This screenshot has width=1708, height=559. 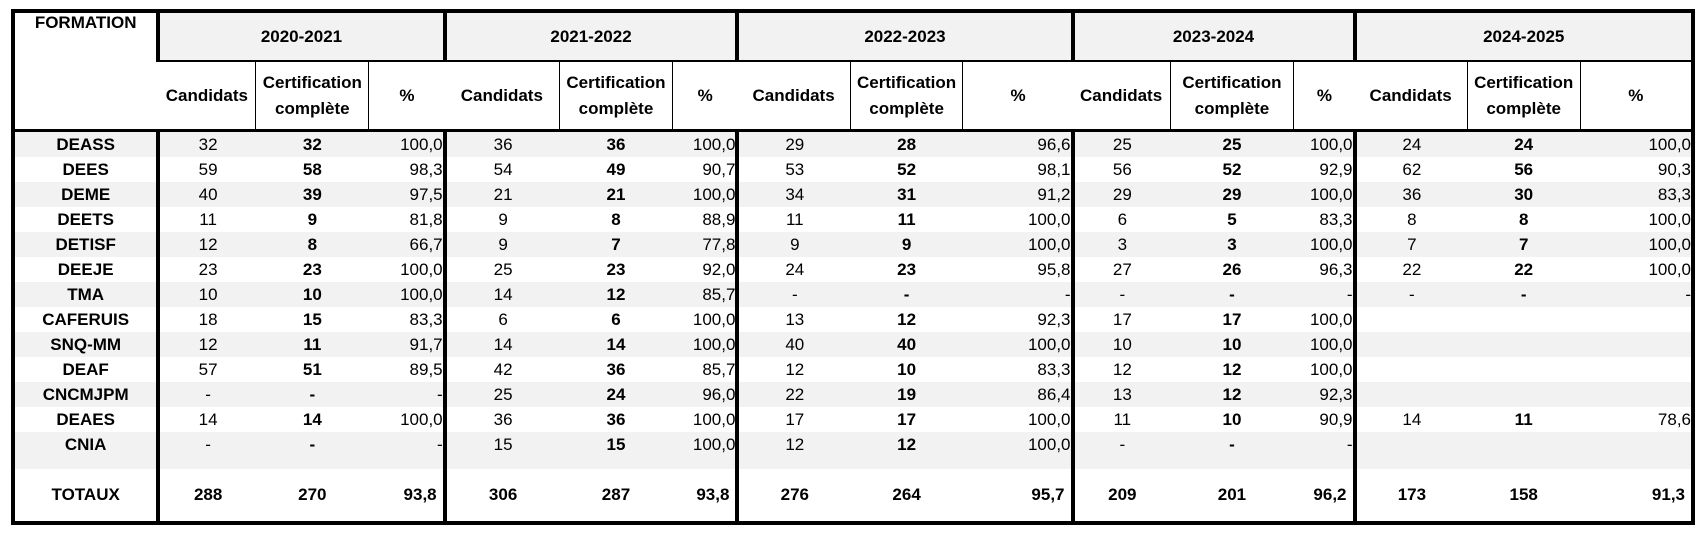 I want to click on percent-cell, so click(x=1636, y=444).